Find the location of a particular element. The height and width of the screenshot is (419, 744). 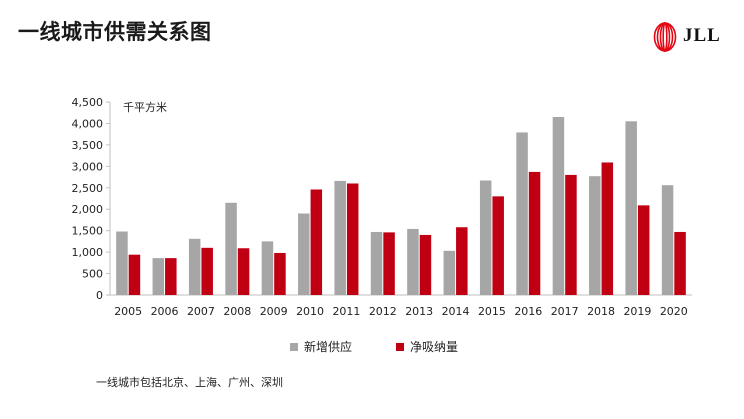

y-tick-label: 1,000 is located at coordinates (88, 252).